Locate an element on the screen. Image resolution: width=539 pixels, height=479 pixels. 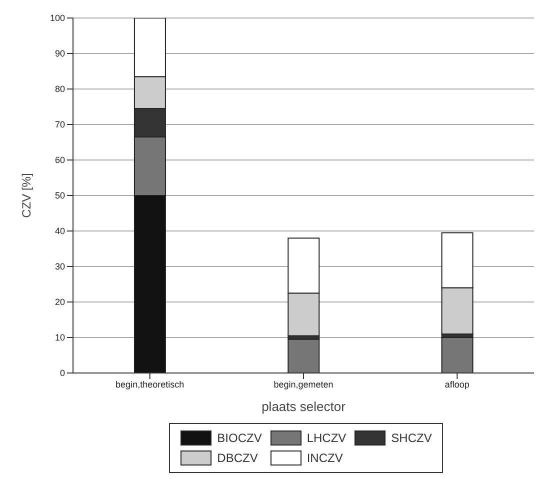
legend-label: INCZV is located at coordinates (324, 458).